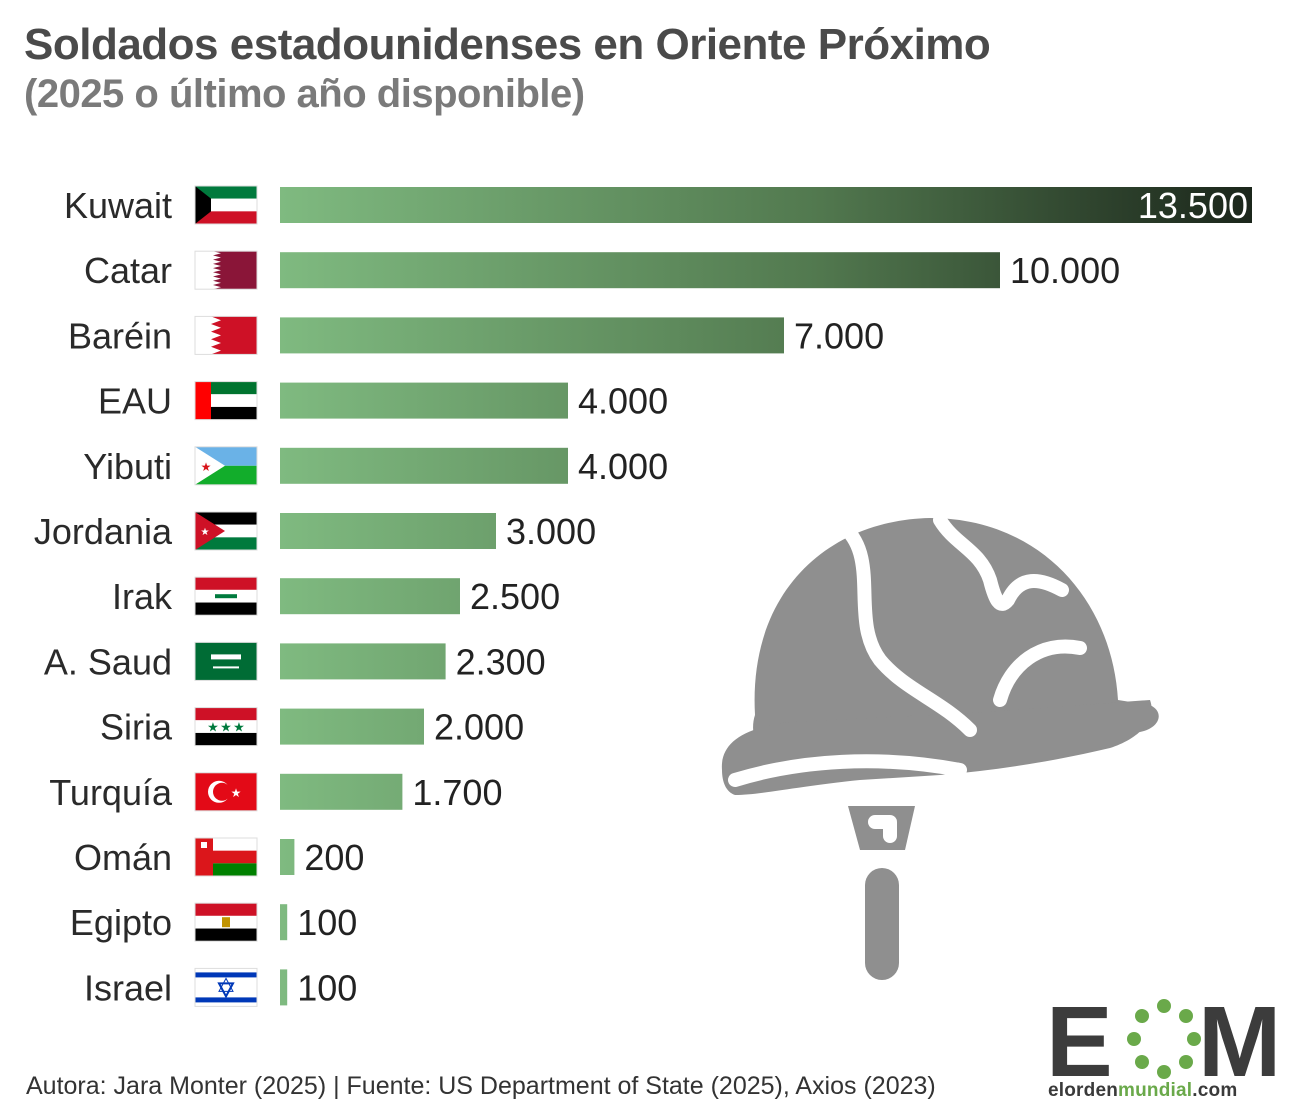 The height and width of the screenshot is (1120, 1300). What do you see at coordinates (839, 335) in the screenshot?
I see `value-label: 7.000` at bounding box center [839, 335].